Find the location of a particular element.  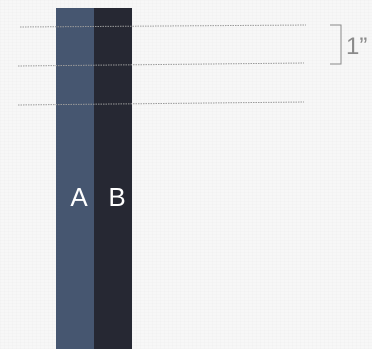

strip-a is located at coordinates (75, 178).